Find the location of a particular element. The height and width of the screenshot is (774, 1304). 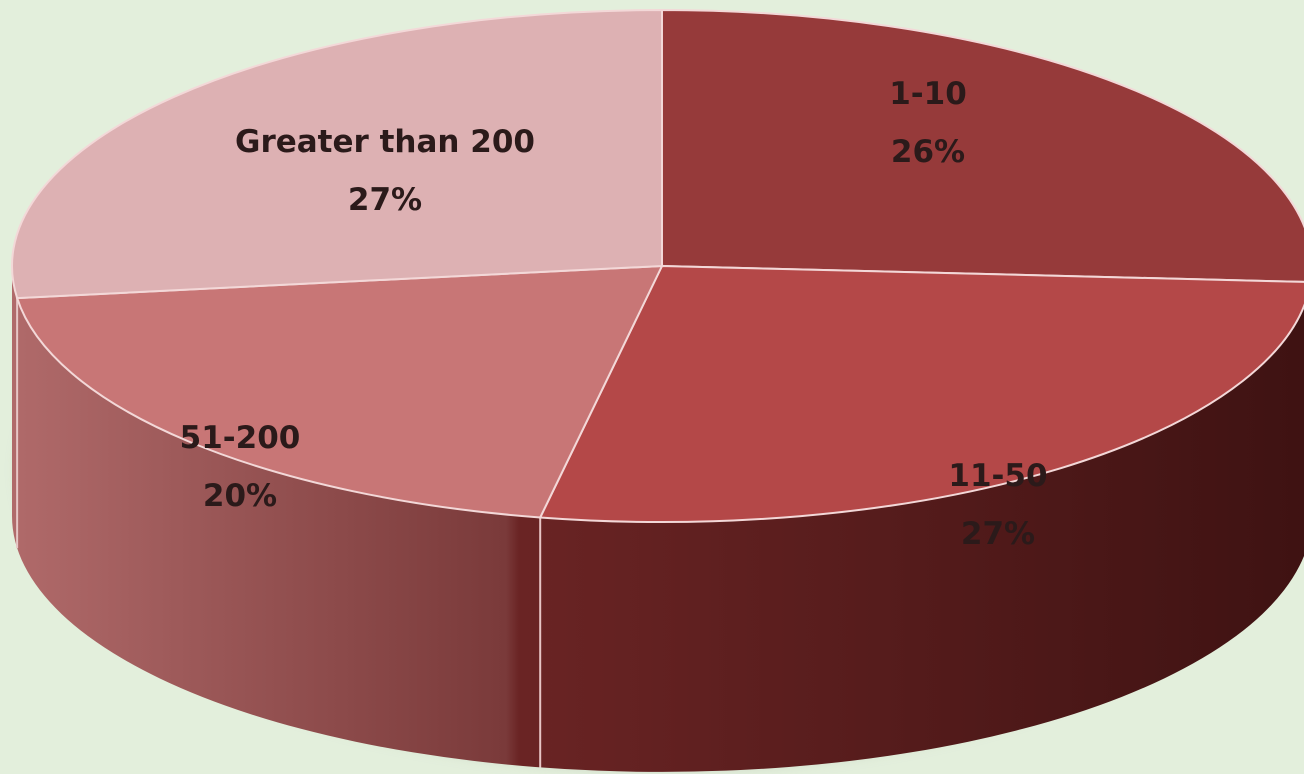

slice-percent-51-200: 20% is located at coordinates (240, 496).